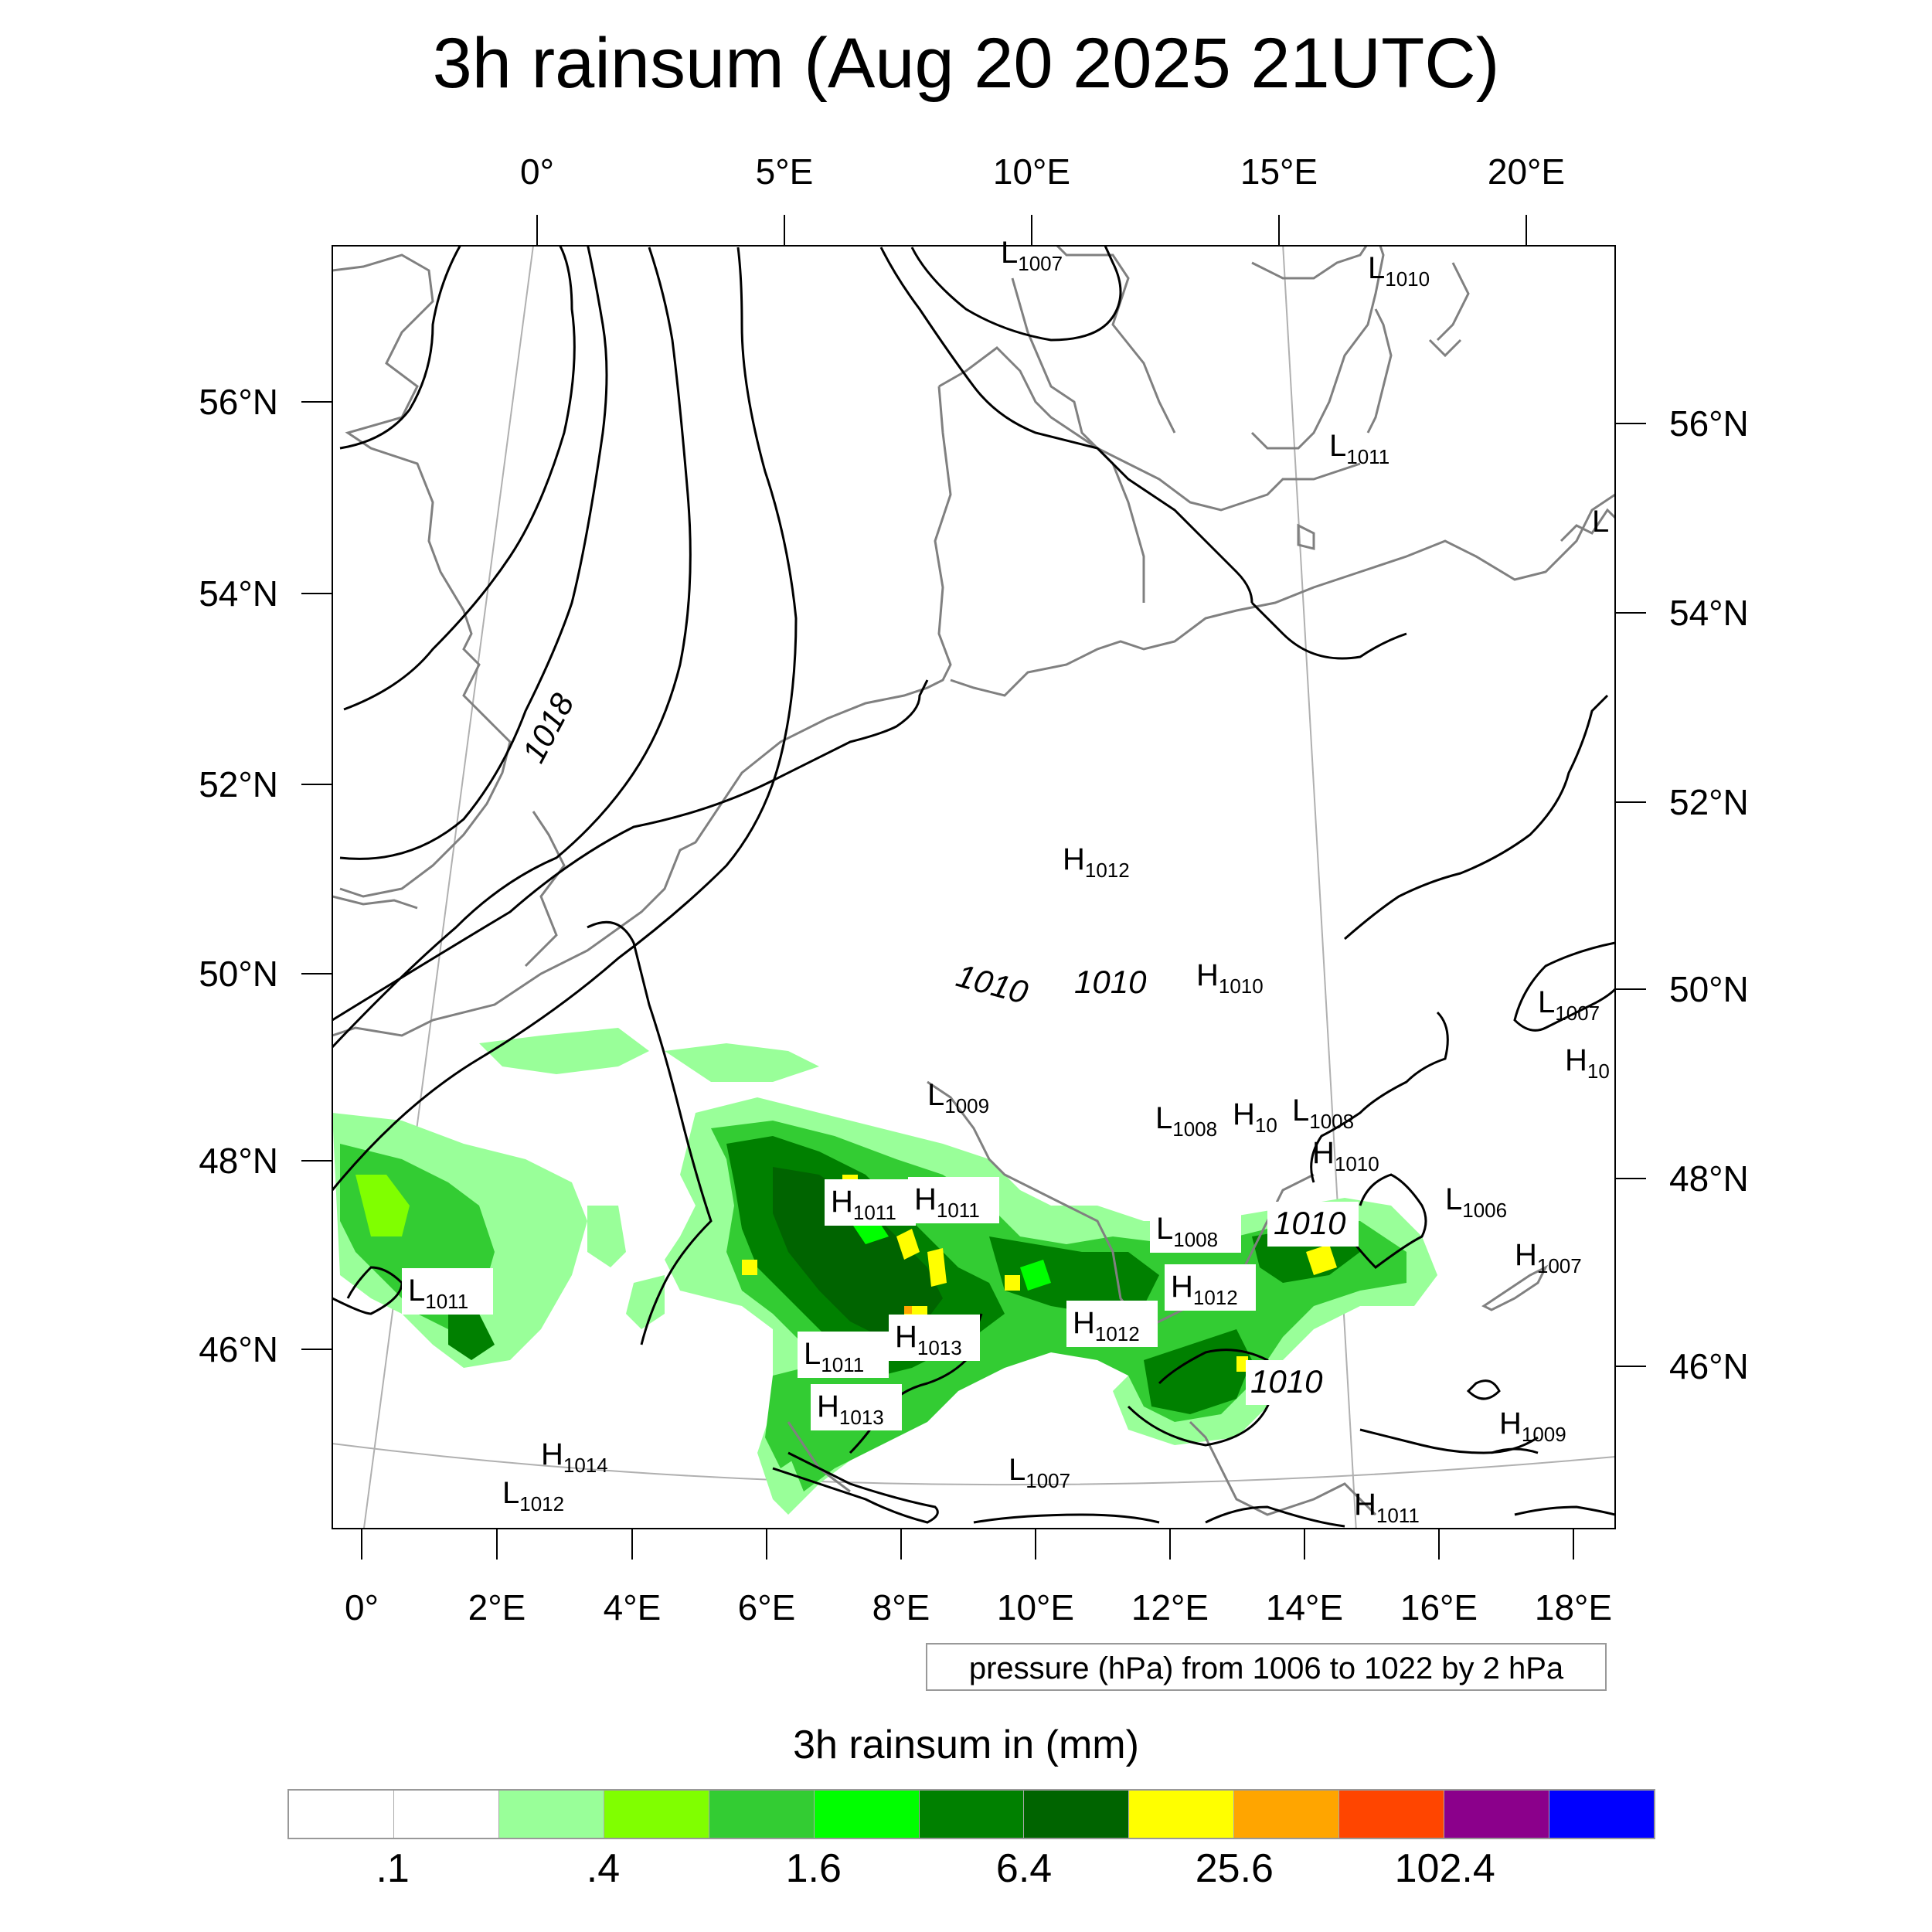 This screenshot has width=1932, height=1932. Describe the element at coordinates (1196, 1240) in the screenshot. I see `pressure-centre-value: 1008` at that location.